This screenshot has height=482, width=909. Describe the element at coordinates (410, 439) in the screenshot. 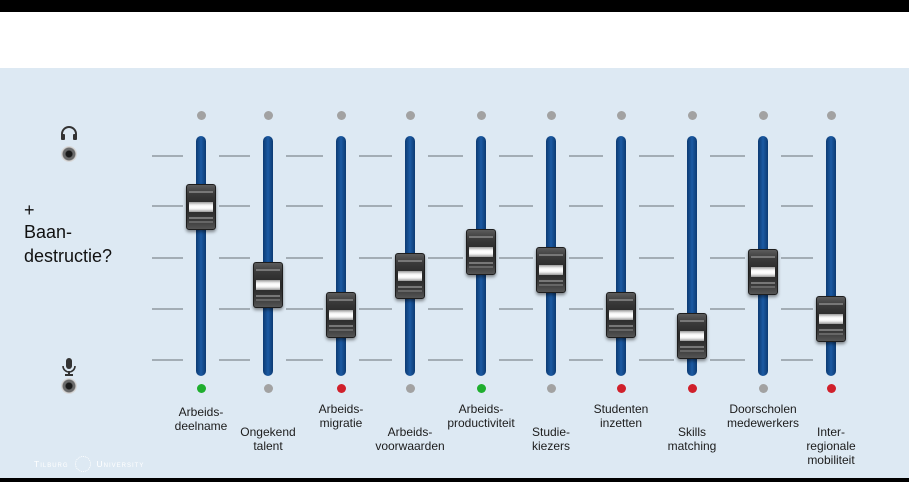

I see `fader-label: Arbeids- voorwaarden` at that location.